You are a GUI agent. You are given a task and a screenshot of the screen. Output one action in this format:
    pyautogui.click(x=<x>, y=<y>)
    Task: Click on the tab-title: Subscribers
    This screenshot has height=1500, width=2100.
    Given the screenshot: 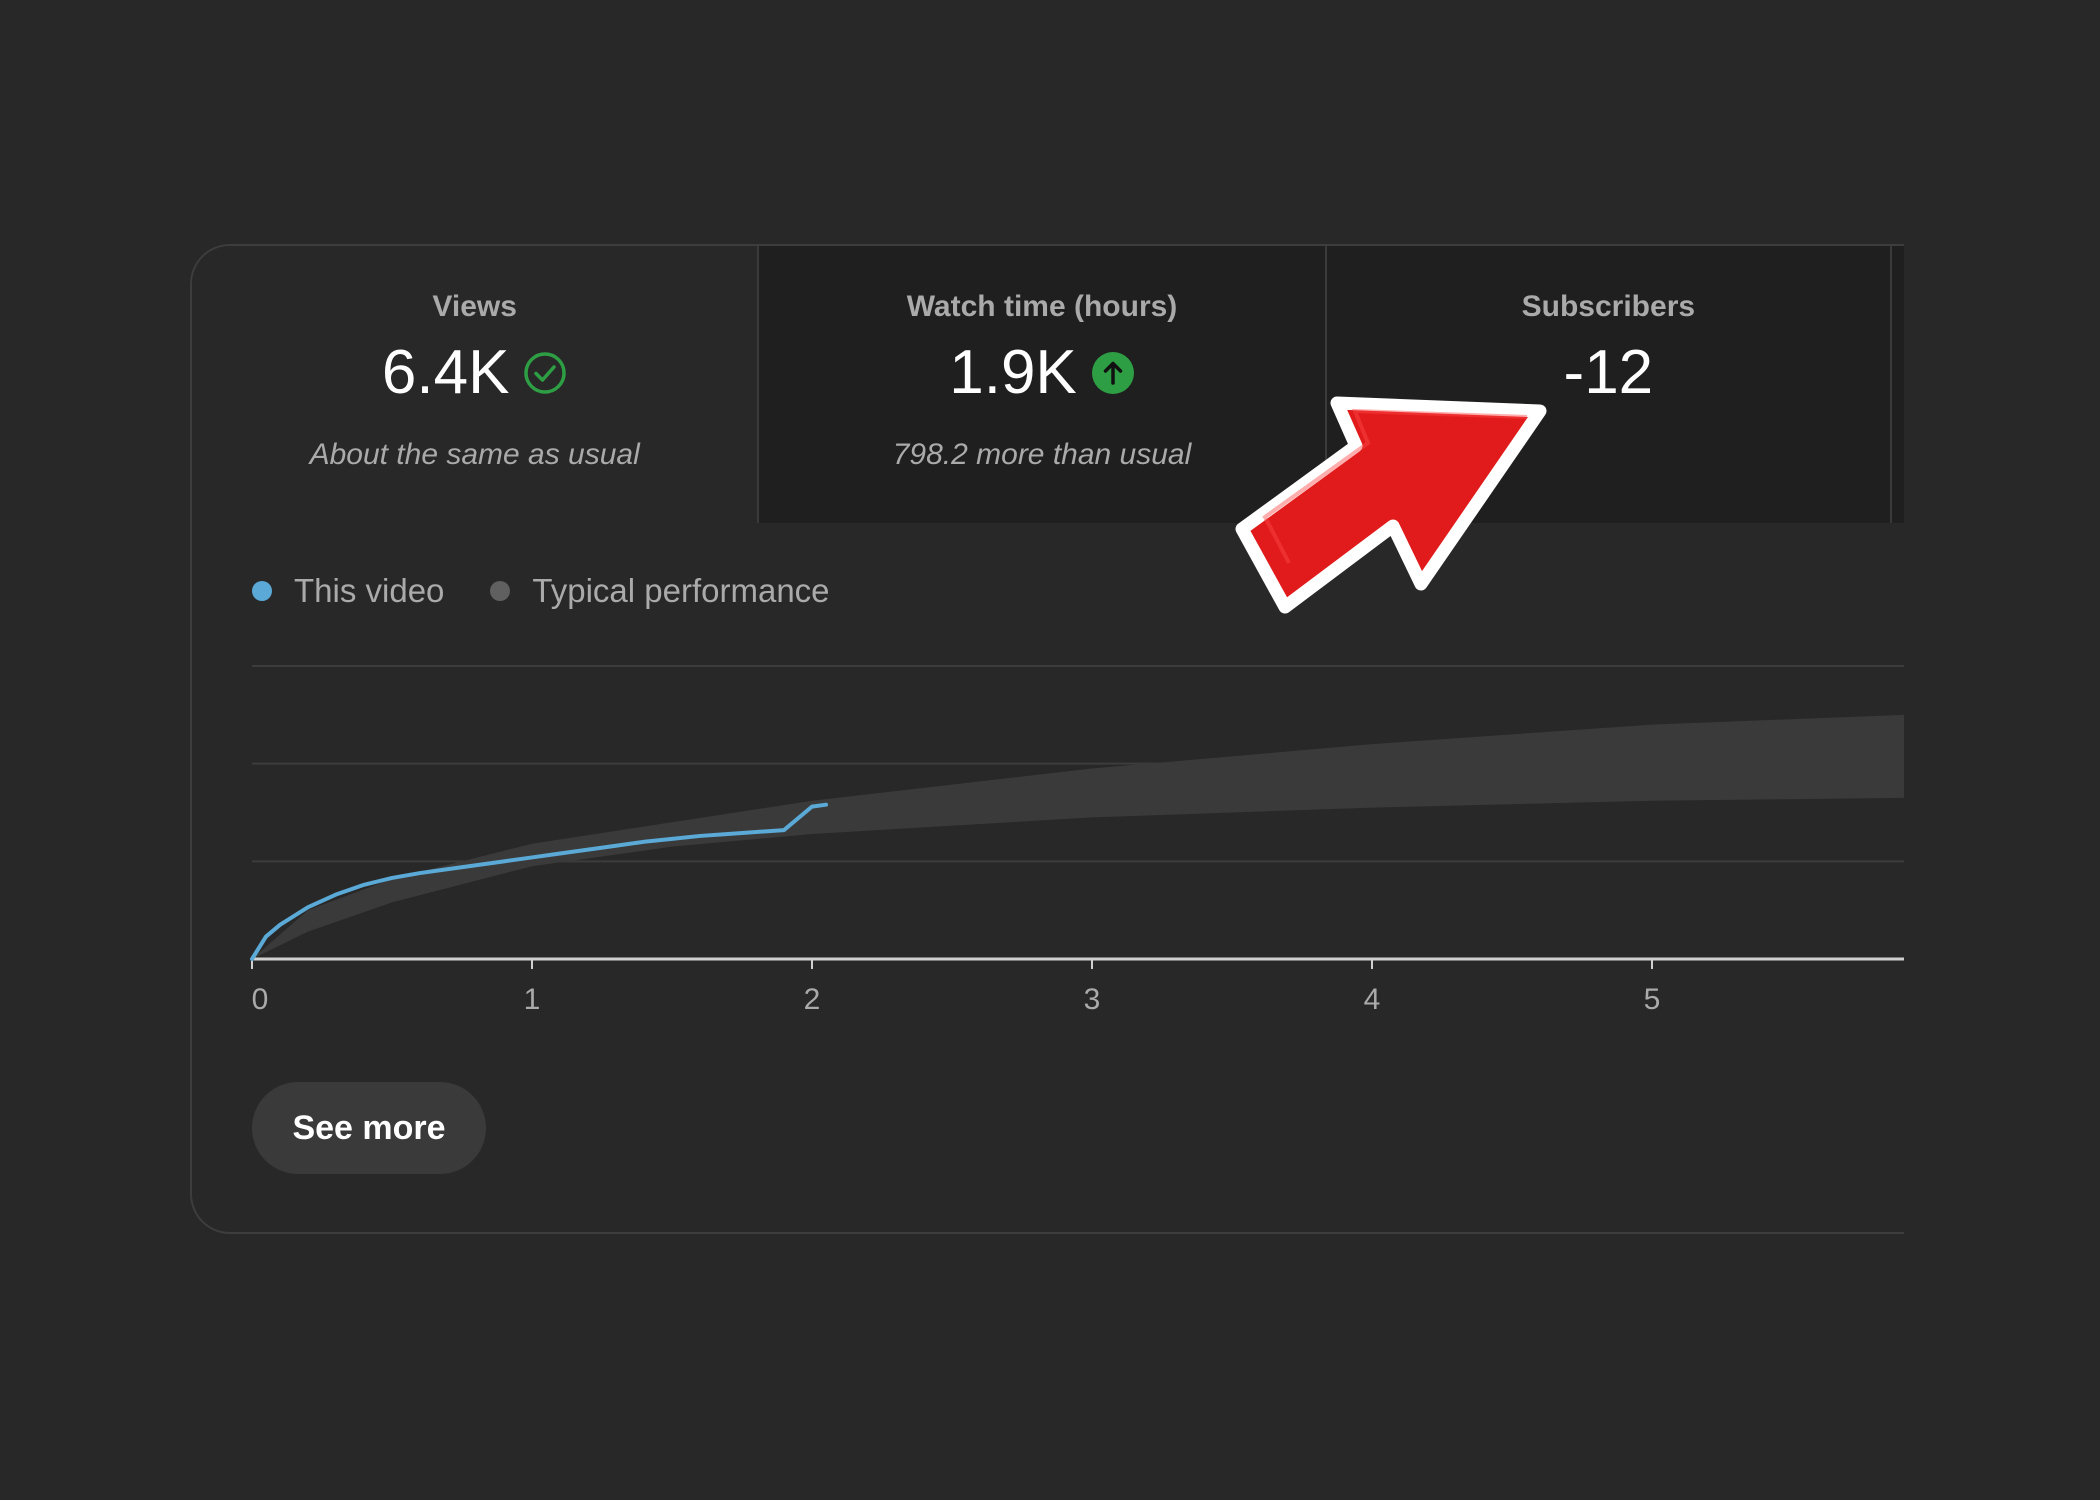 What is the action you would take?
    pyautogui.click(x=1608, y=306)
    